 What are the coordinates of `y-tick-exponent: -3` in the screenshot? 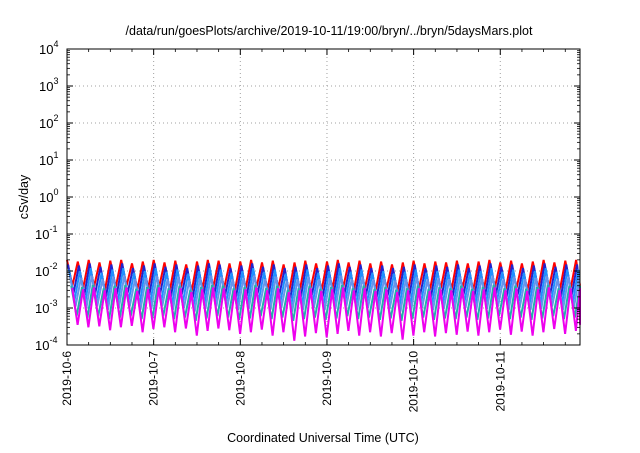 It's located at (53, 303).